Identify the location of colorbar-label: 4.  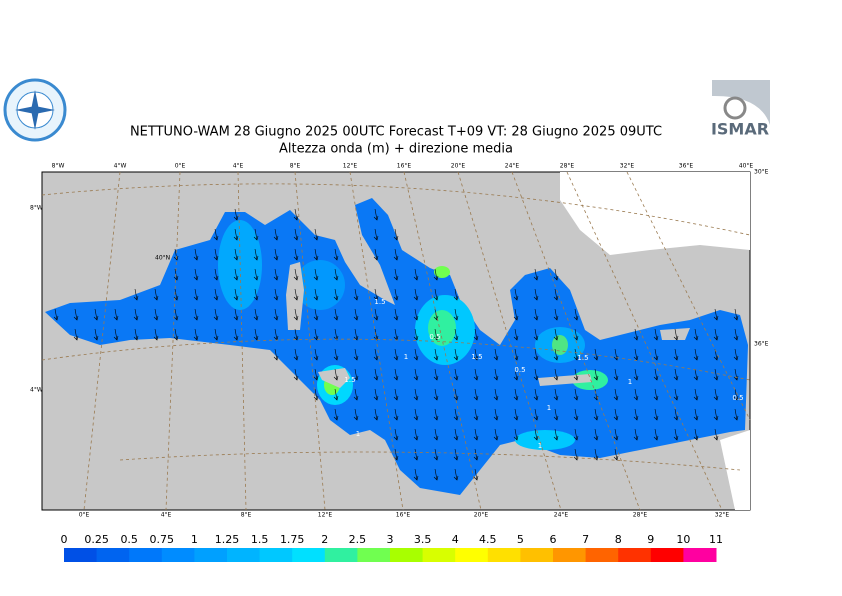
(455, 539).